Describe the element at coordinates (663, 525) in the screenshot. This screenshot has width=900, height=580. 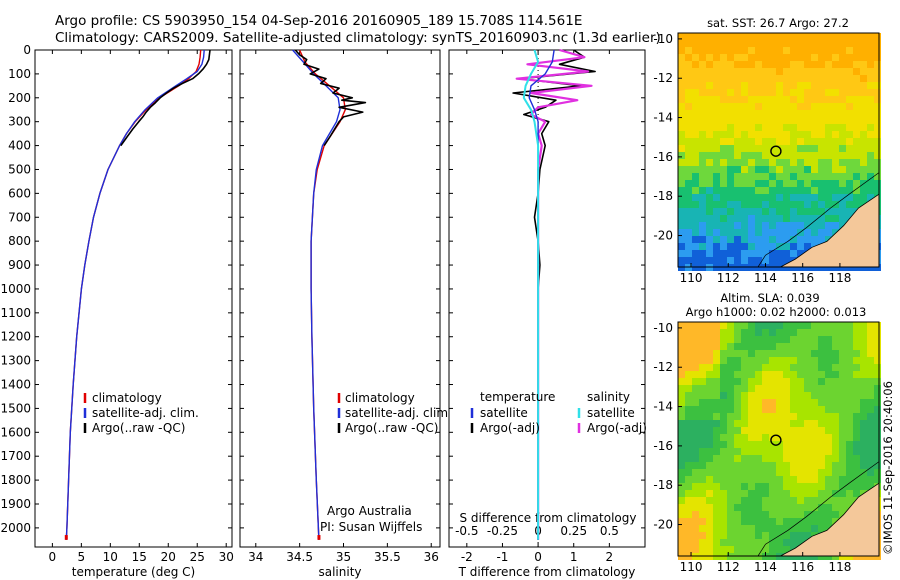
I see `map-y-tick-label: -20` at that location.